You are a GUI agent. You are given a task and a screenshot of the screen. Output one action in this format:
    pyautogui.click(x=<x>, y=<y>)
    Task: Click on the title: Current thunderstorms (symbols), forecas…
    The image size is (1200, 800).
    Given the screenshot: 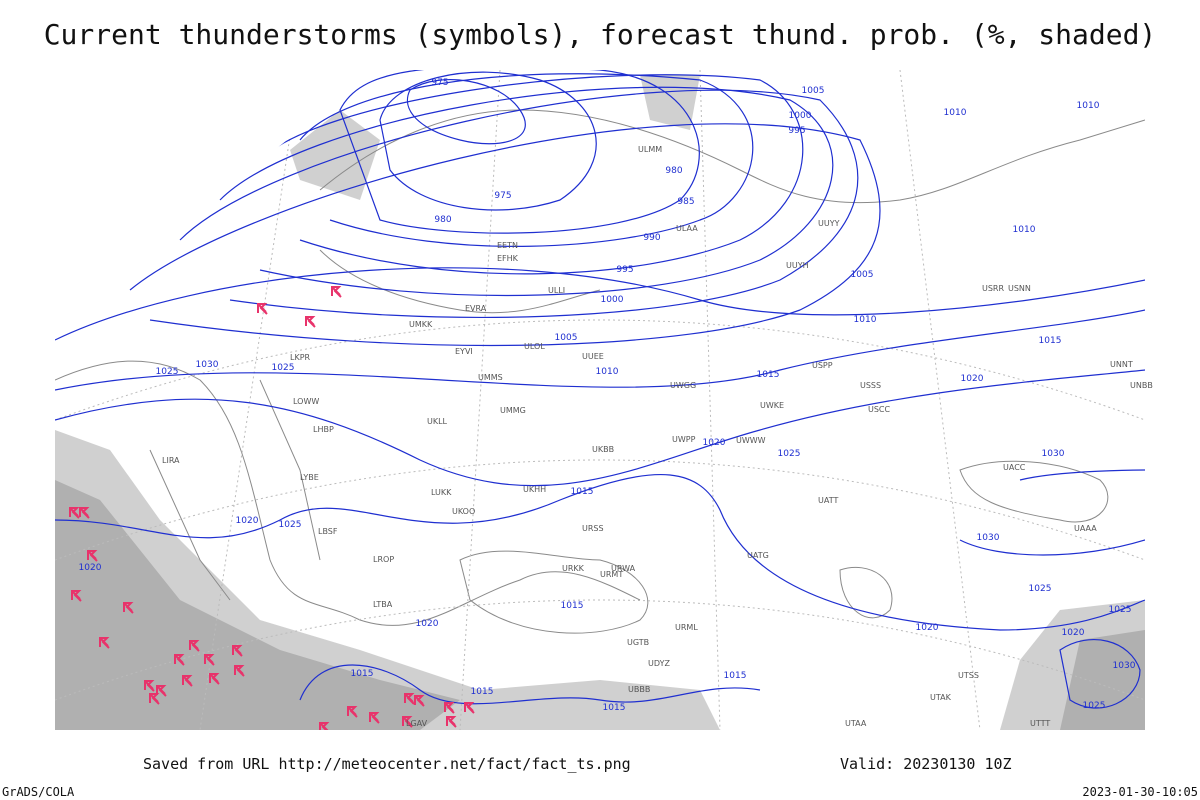 What is the action you would take?
    pyautogui.click(x=600, y=34)
    